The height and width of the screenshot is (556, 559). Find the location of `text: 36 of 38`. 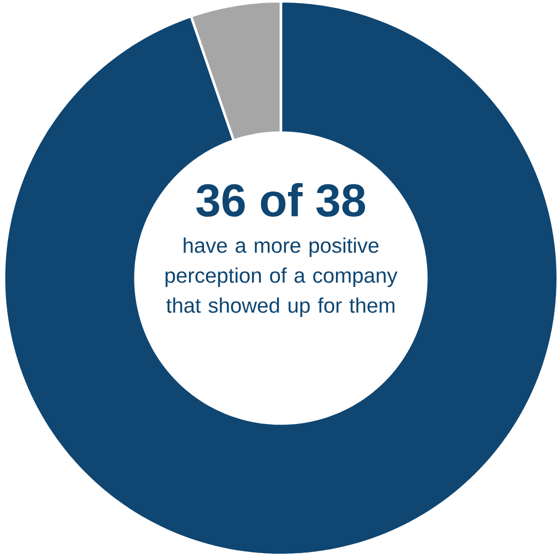

text: 36 of 38 is located at coordinates (281, 199).